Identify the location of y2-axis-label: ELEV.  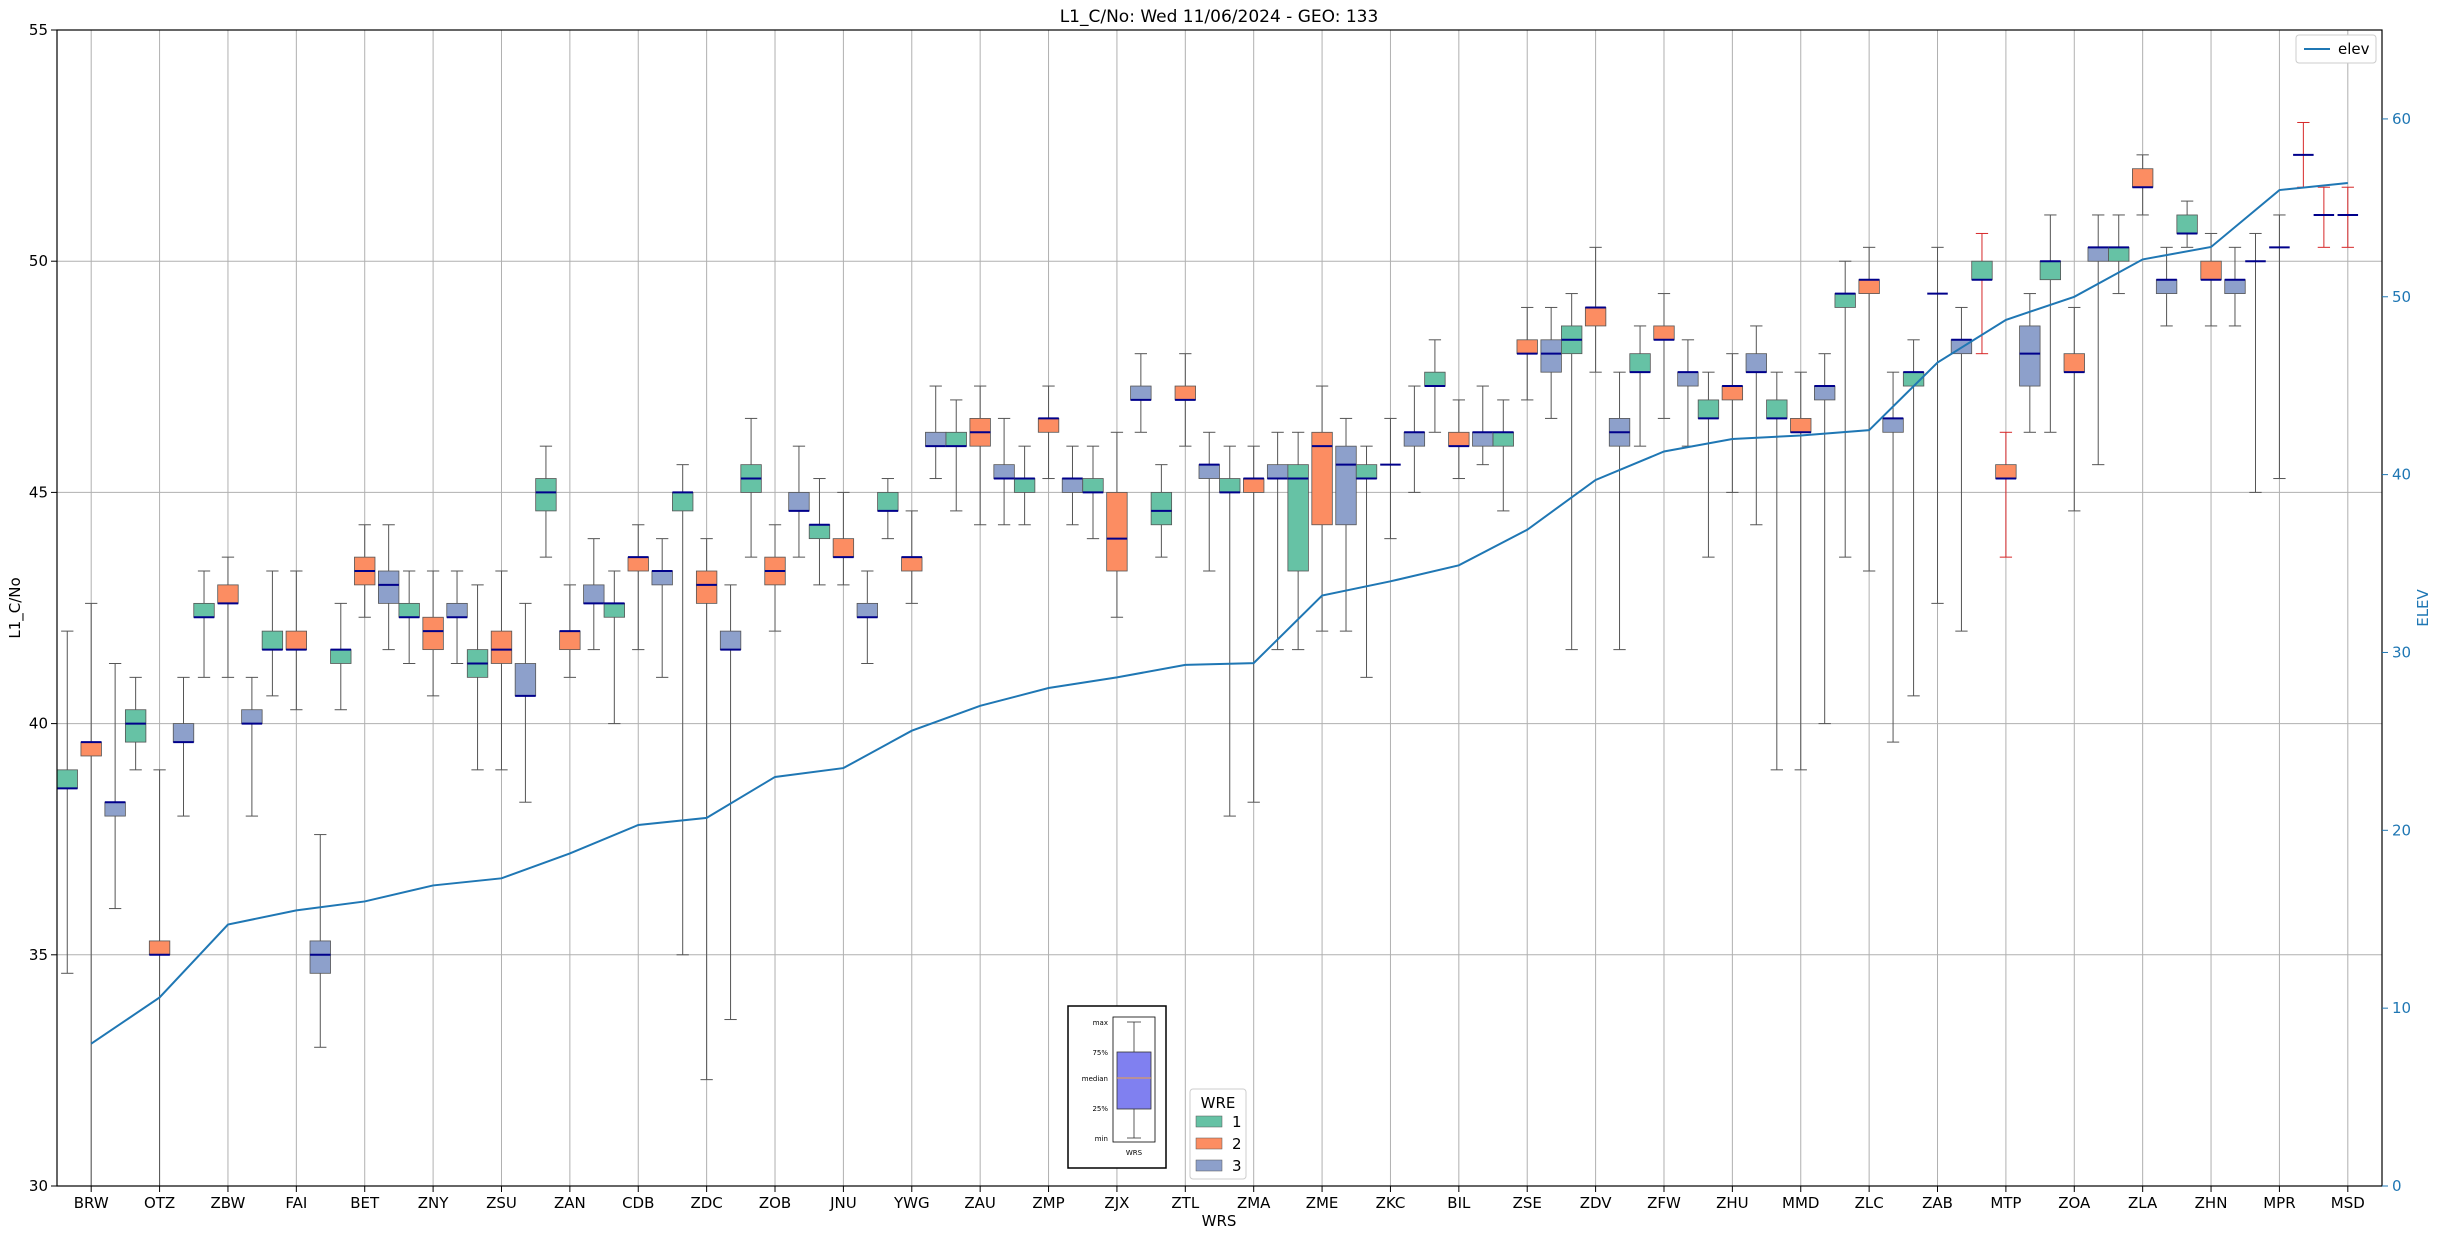
(2423, 607).